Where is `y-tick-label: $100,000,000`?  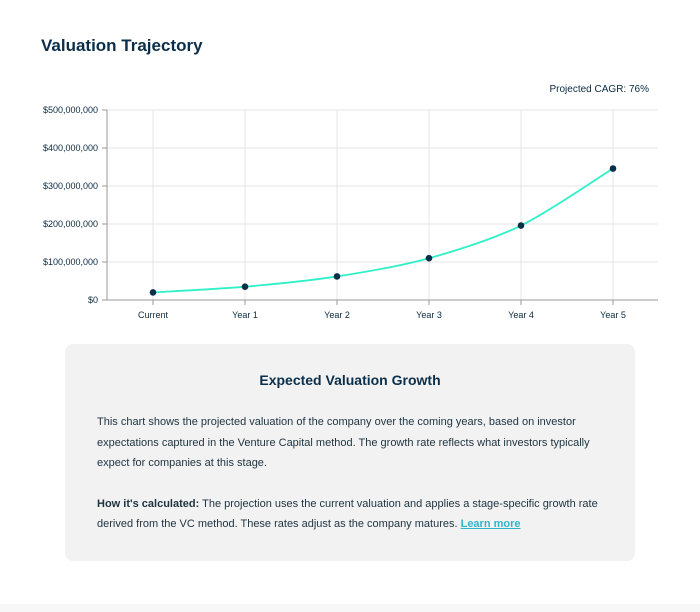
y-tick-label: $100,000,000 is located at coordinates (70, 262).